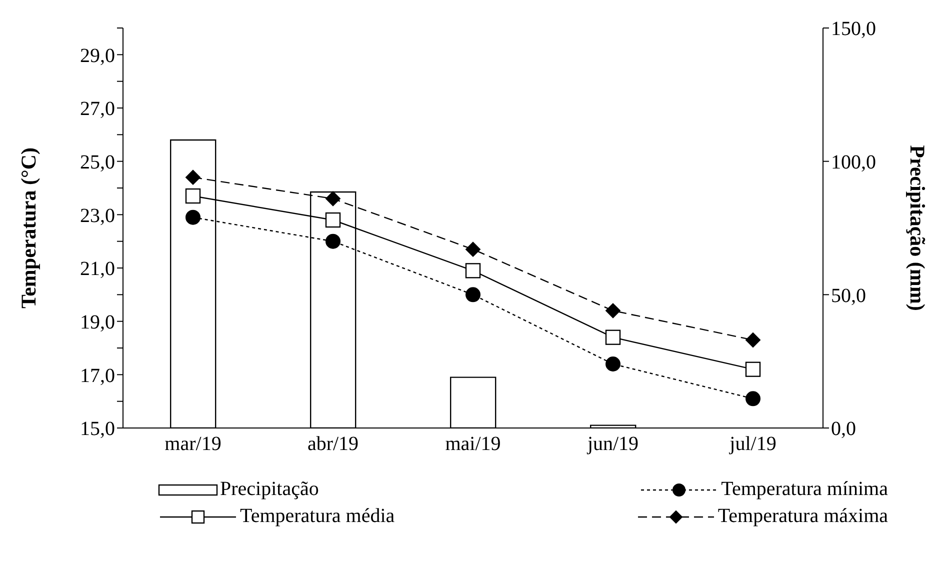 The width and height of the screenshot is (936, 576). Describe the element at coordinates (97, 162) in the screenshot. I see `y-tick-label: 25,0` at that location.